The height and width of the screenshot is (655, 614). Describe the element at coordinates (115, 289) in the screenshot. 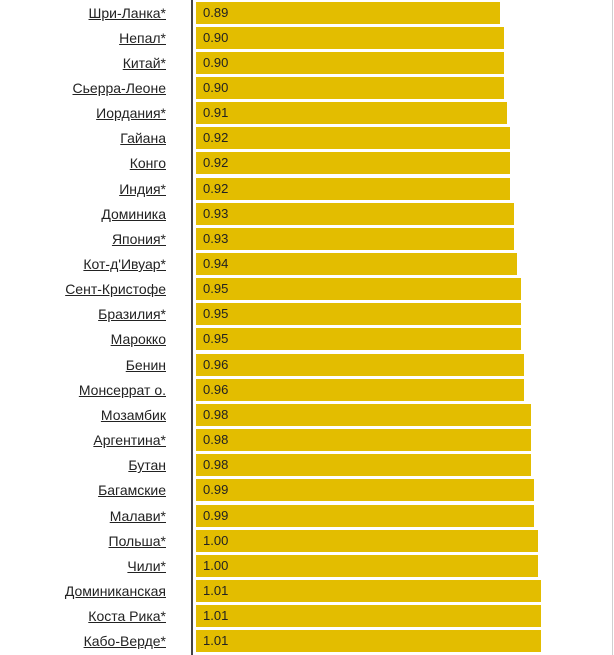

I see `category-link: Сент-Кристофе` at that location.